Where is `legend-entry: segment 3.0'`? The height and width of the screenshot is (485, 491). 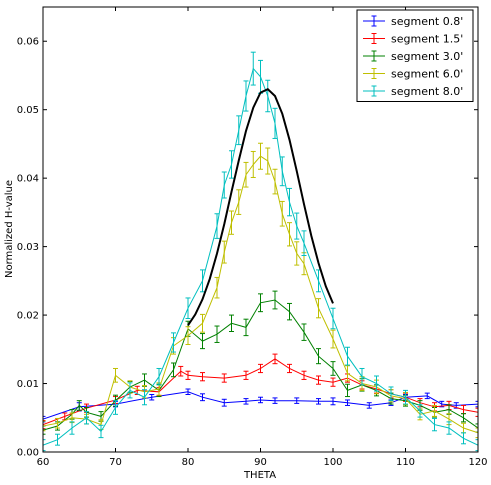
legend-entry: segment 3.0' is located at coordinates (413, 56).